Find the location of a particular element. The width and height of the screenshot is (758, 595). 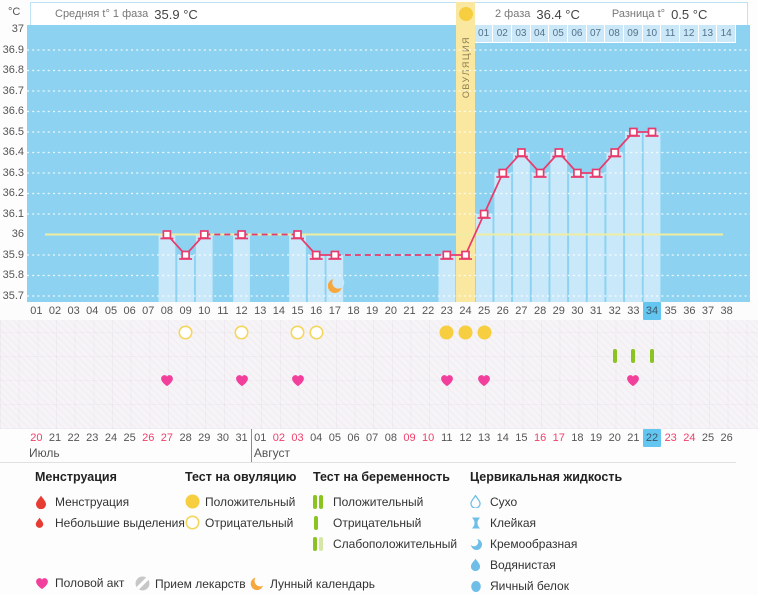

cycle-day-cell: 12 is located at coordinates (241, 311).